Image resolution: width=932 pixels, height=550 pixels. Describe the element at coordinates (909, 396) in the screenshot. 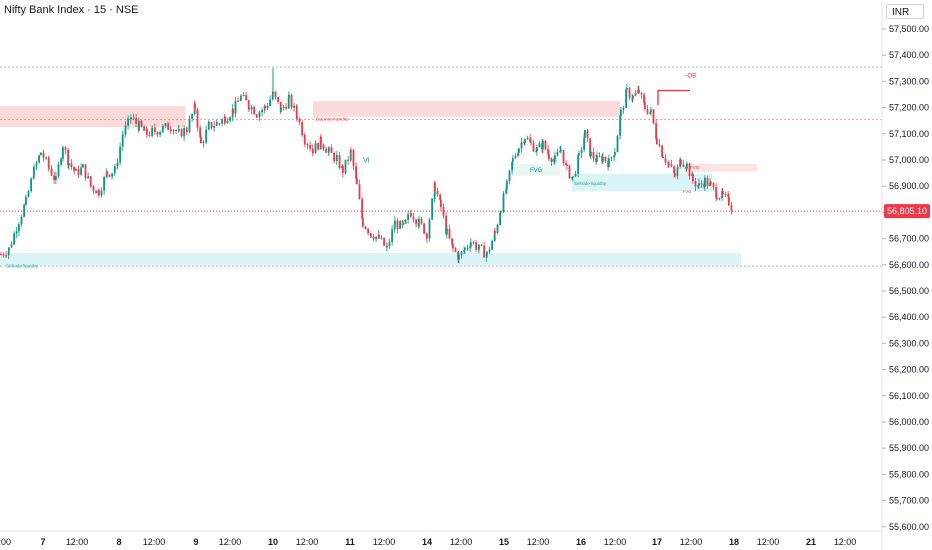

I see `y-tick-label: 56,100.00` at that location.